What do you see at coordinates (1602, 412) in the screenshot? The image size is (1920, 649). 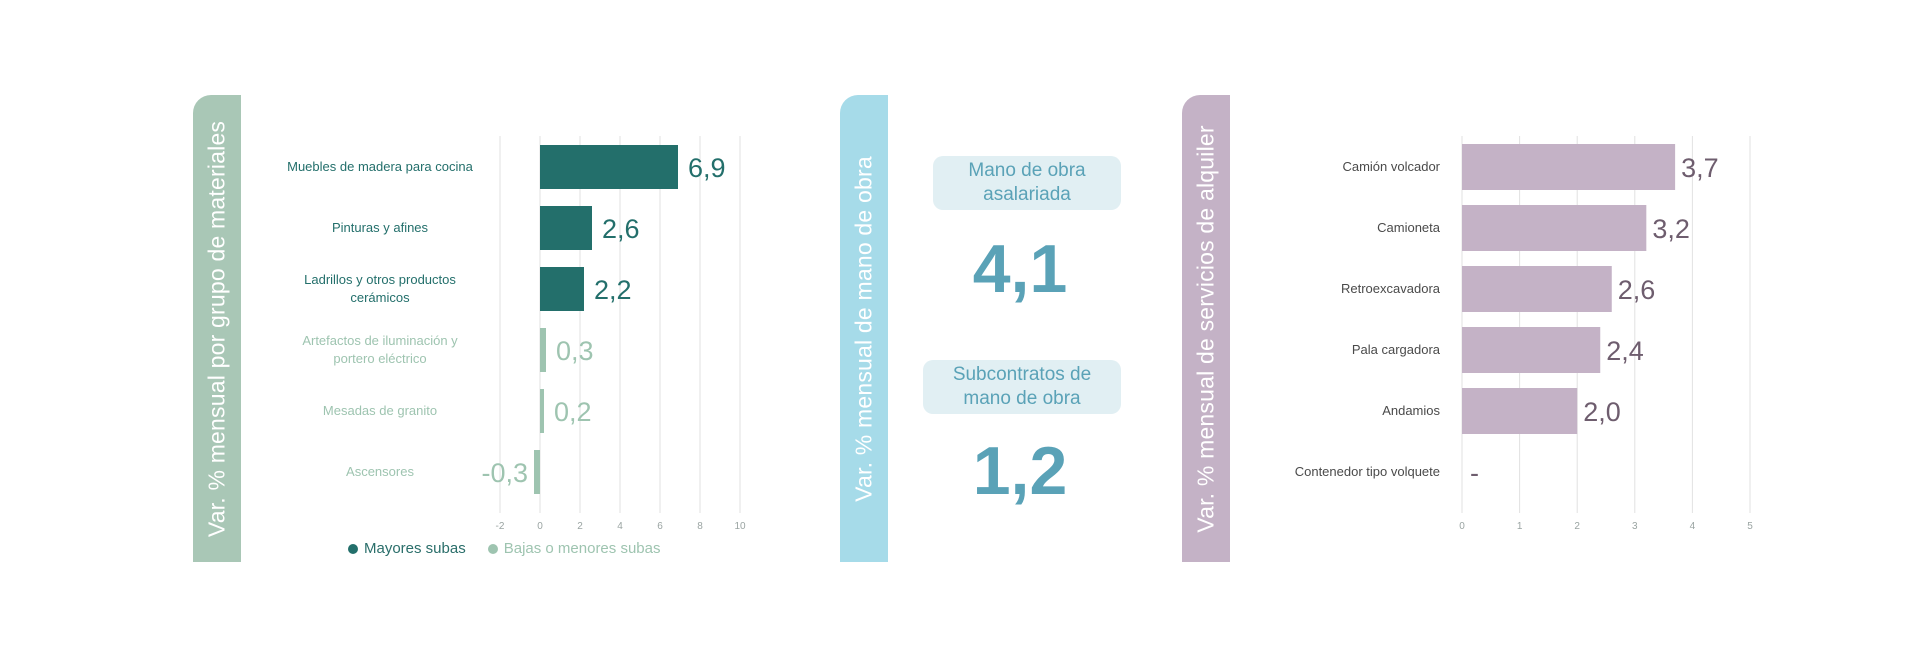 I see `rental-value-label: 2,0` at bounding box center [1602, 412].